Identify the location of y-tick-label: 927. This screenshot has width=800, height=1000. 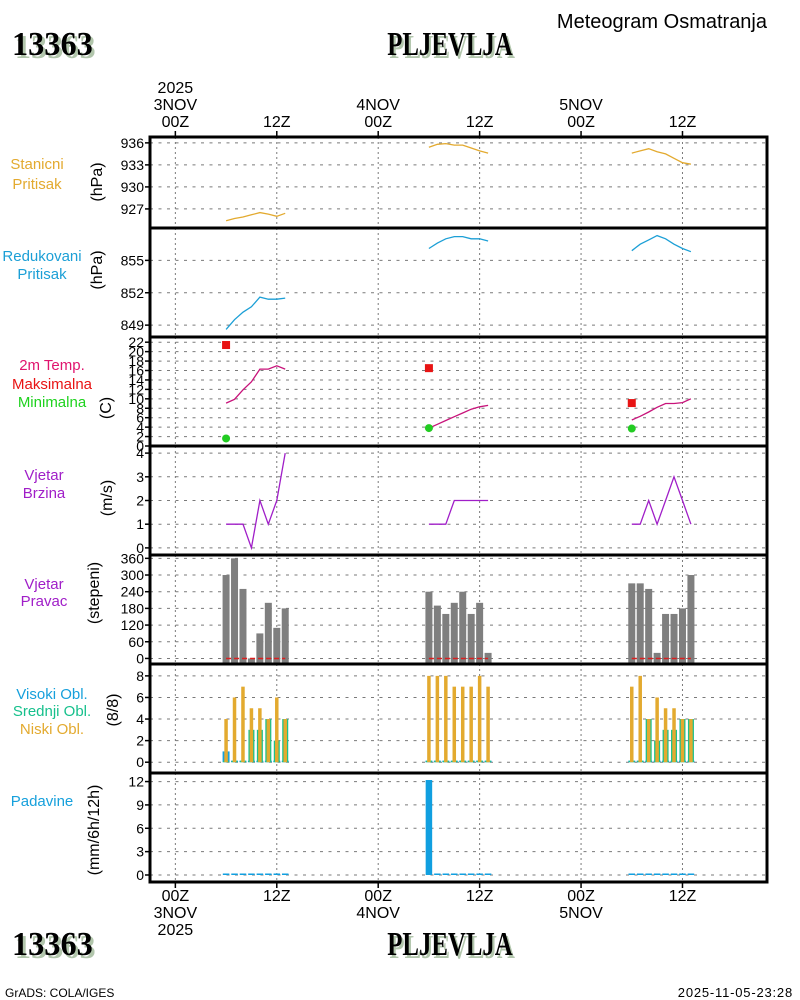
(133, 209).